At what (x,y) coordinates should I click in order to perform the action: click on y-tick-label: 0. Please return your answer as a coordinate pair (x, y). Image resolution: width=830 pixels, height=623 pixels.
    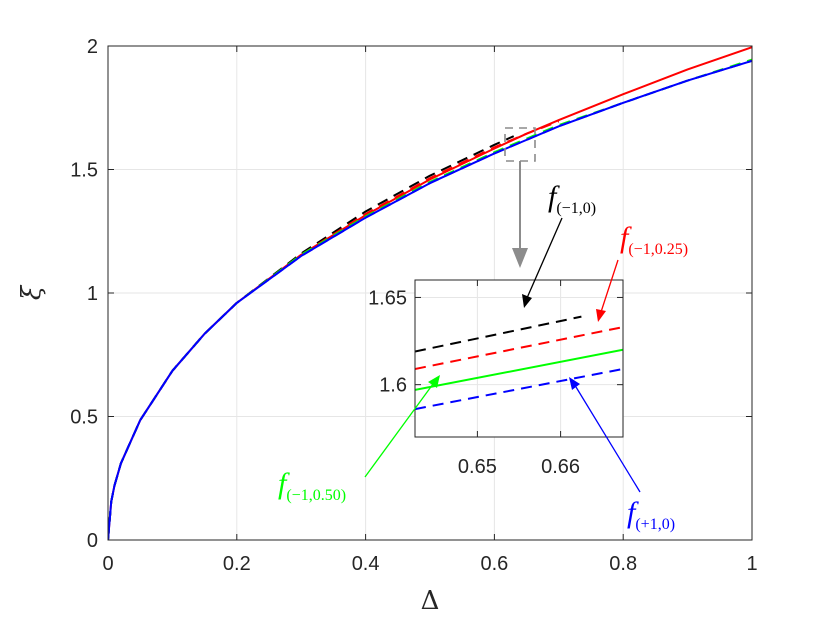
    Looking at the image, I should click on (92, 541).